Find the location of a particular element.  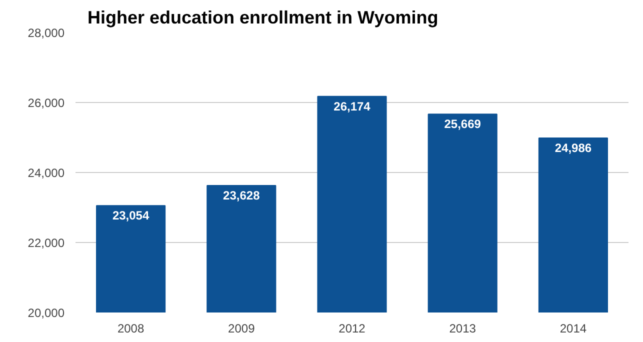

x-tick-label: 2012 is located at coordinates (352, 329).